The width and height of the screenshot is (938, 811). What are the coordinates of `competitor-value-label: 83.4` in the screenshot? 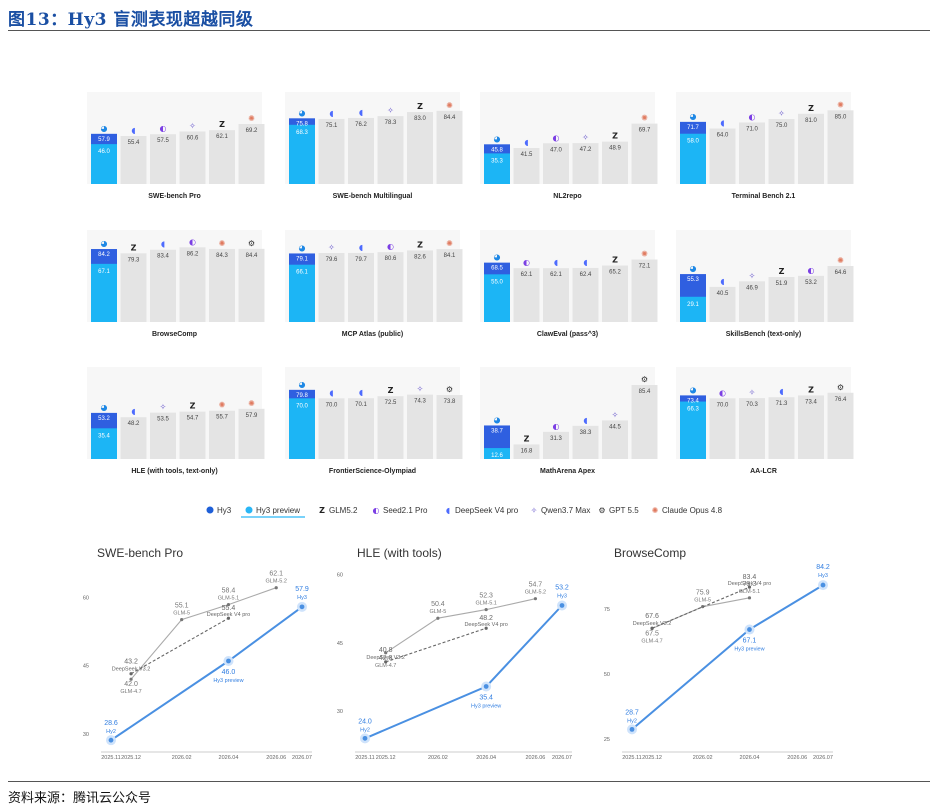 It's located at (163, 257).